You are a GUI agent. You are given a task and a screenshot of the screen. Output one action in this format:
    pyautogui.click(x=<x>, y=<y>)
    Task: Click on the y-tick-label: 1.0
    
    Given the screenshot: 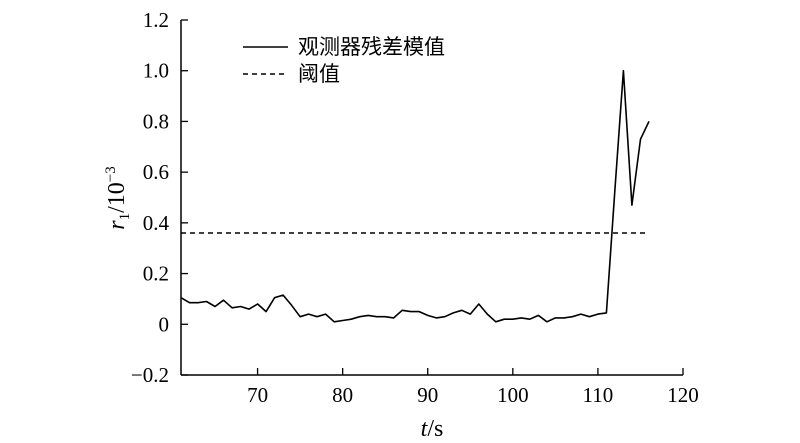 What is the action you would take?
    pyautogui.click(x=156, y=71)
    